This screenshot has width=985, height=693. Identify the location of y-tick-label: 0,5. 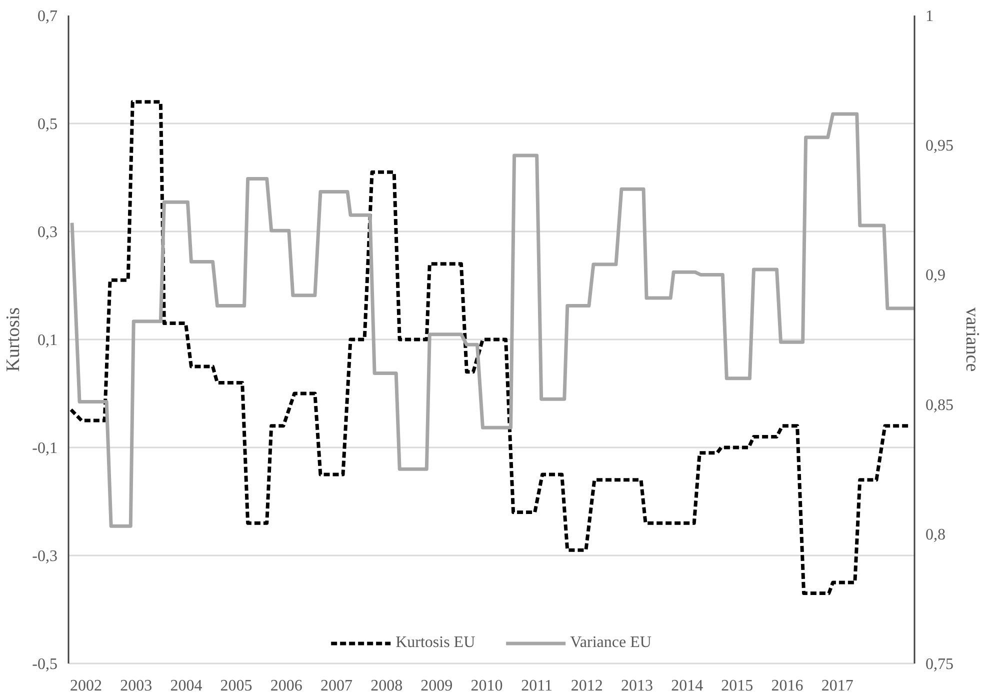
(48, 124).